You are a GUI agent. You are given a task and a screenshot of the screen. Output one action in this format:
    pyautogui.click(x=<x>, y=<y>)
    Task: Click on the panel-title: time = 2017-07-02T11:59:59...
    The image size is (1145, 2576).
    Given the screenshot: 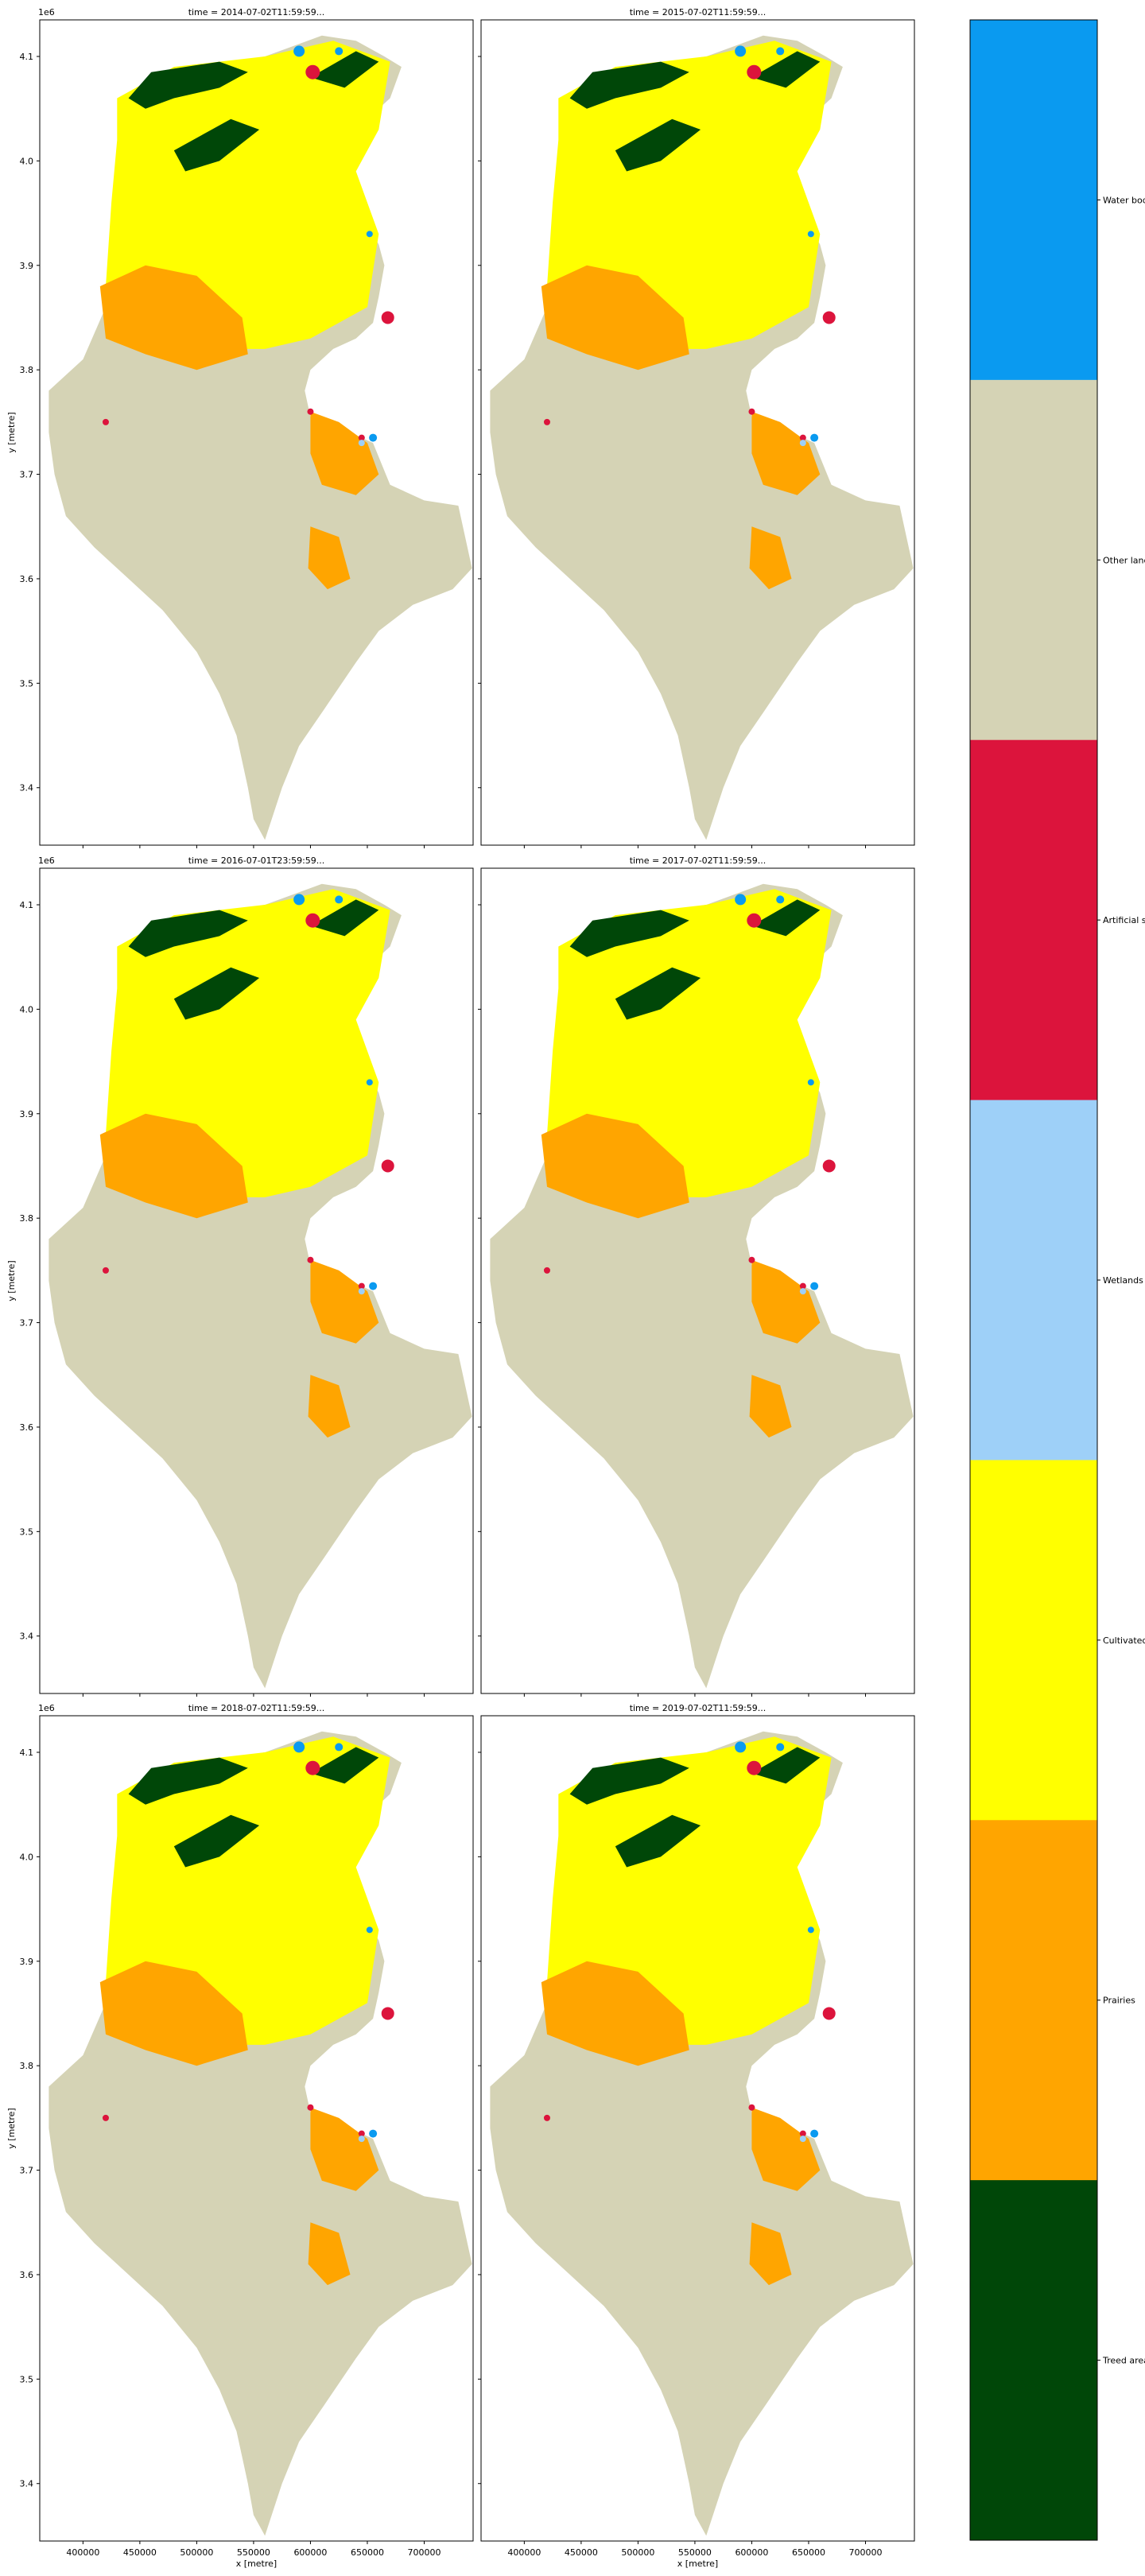 What is the action you would take?
    pyautogui.click(x=698, y=861)
    